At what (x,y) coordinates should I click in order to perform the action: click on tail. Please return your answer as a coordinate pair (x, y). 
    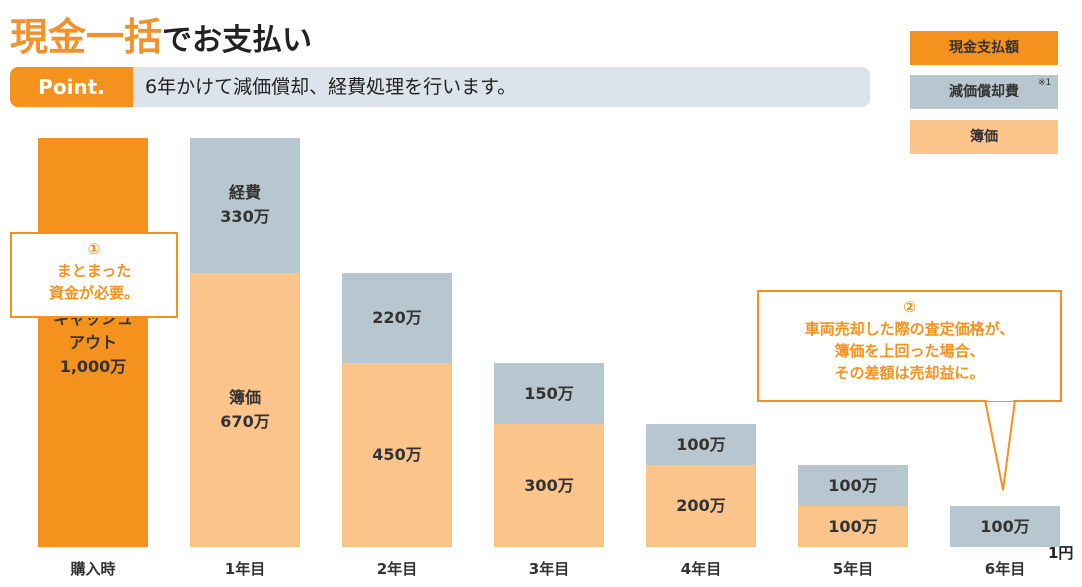
    Looking at the image, I should click on (1000, 445).